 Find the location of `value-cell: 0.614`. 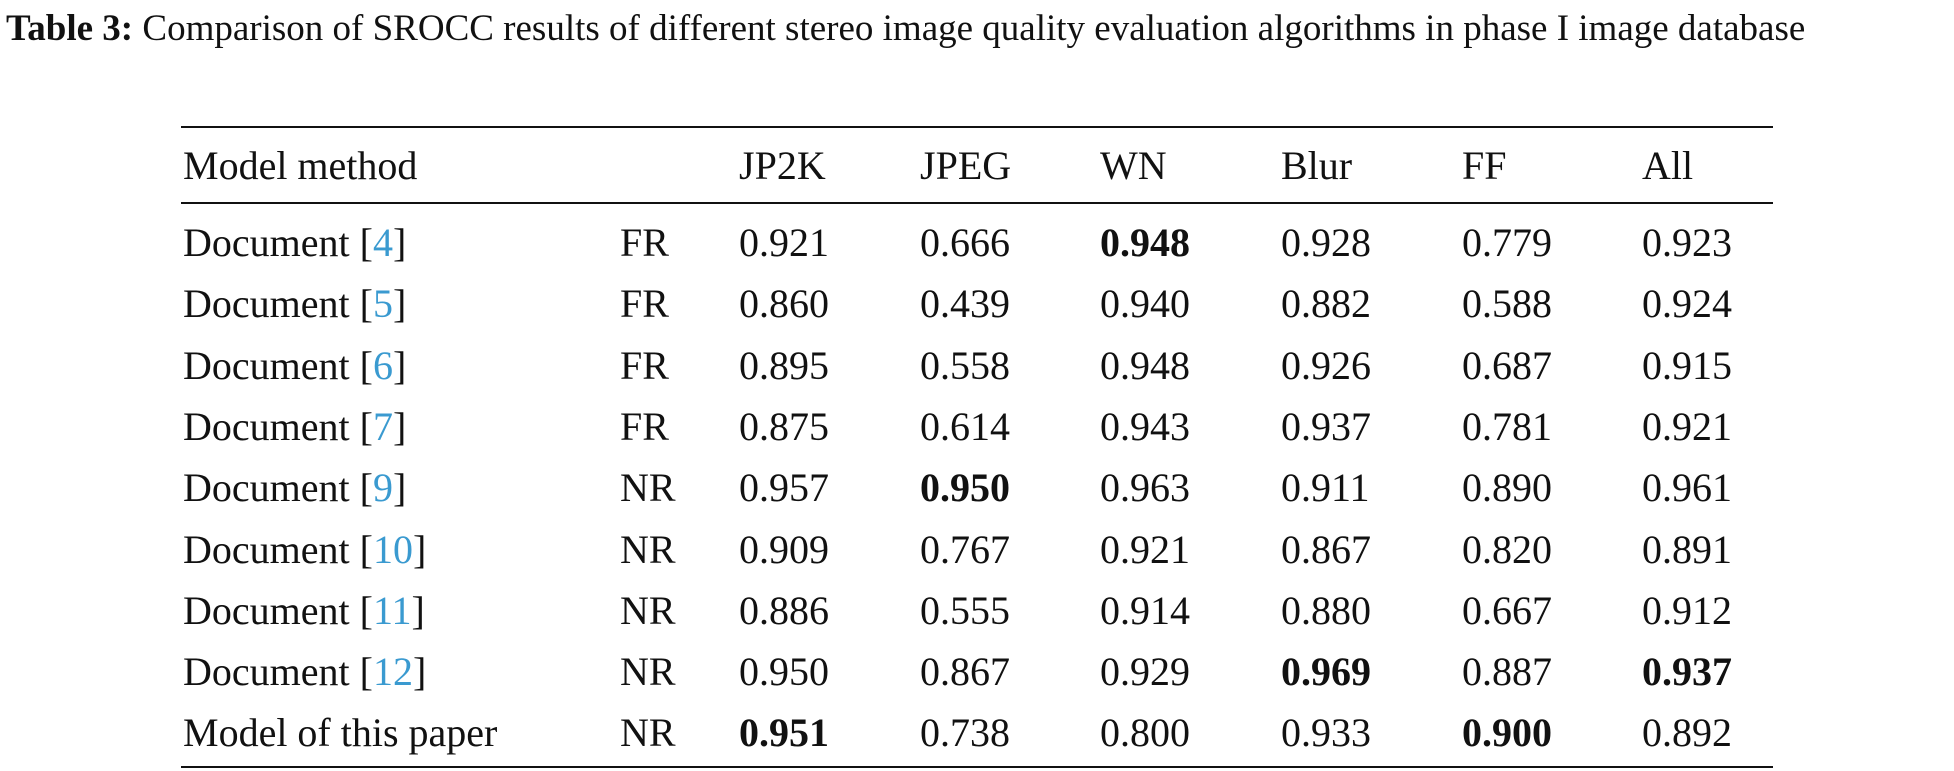

value-cell: 0.614 is located at coordinates (965, 426).